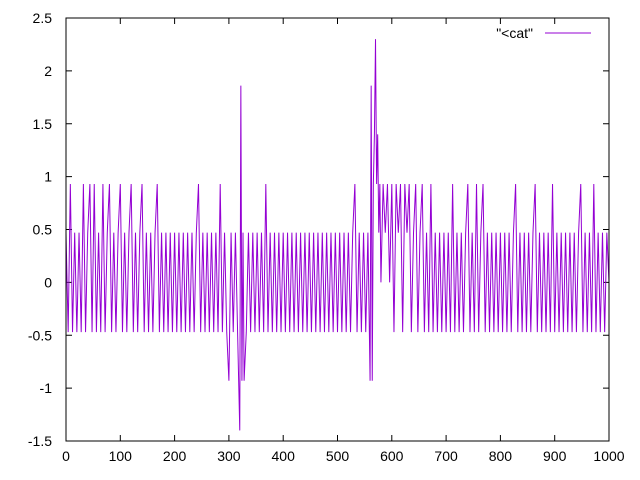 Image resolution: width=640 pixels, height=480 pixels. Describe the element at coordinates (48, 177) in the screenshot. I see `y-tick-label: 1` at that location.